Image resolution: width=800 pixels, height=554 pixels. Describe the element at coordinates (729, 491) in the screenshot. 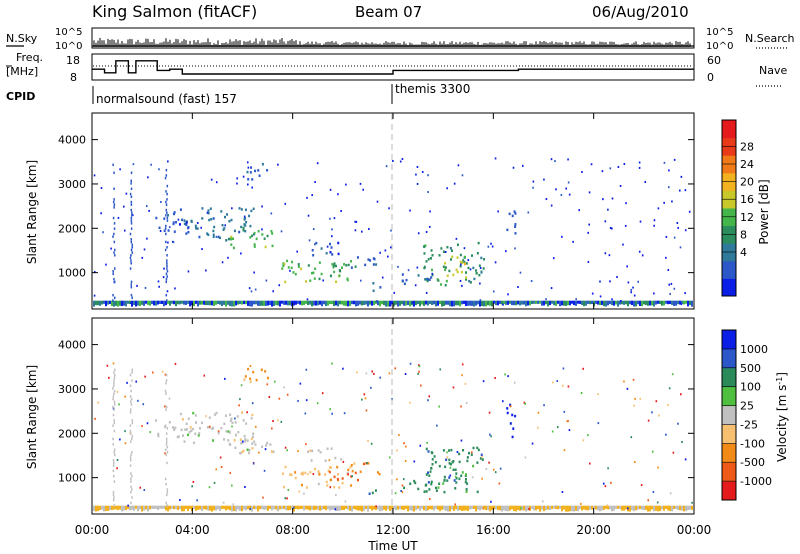

I see `colorbar-segment` at that location.